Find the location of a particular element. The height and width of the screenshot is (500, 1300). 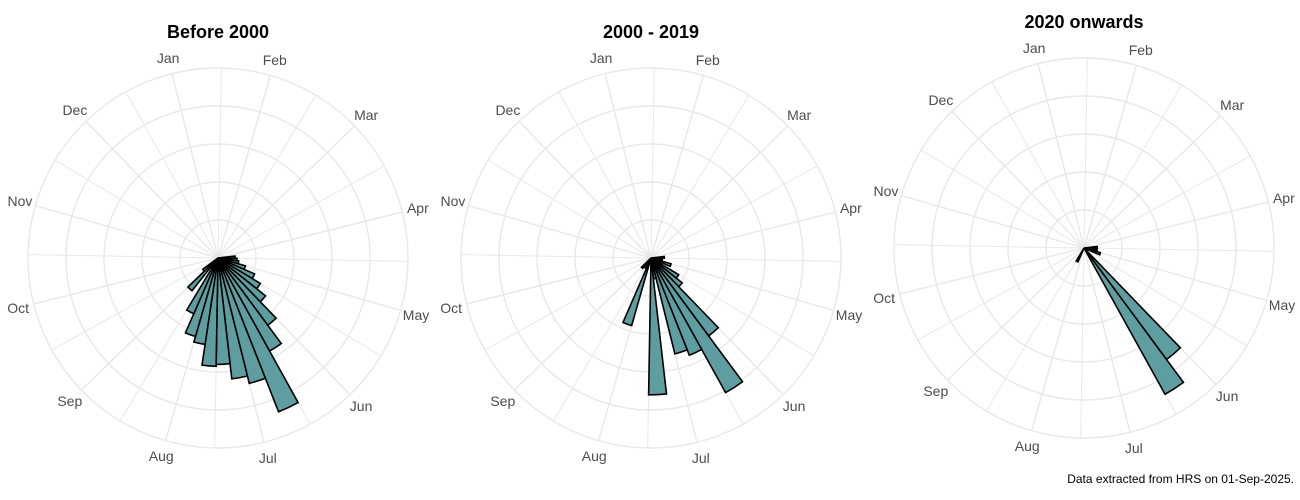

month-label-oct: Oct is located at coordinates (18, 308).